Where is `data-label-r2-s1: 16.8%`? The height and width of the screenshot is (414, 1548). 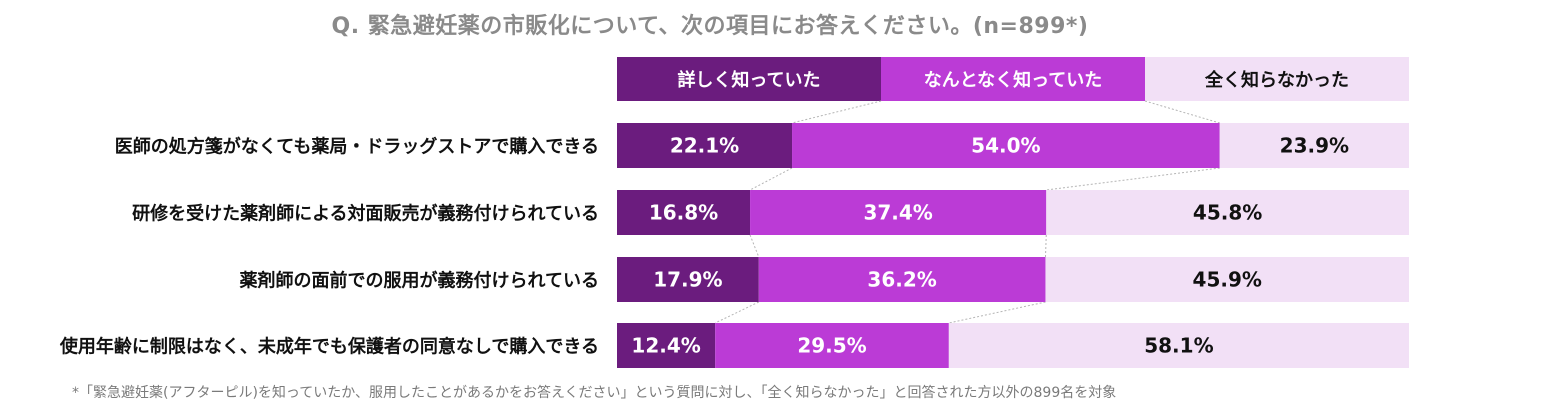
data-label-r2-s1: 16.8% is located at coordinates (683, 213).